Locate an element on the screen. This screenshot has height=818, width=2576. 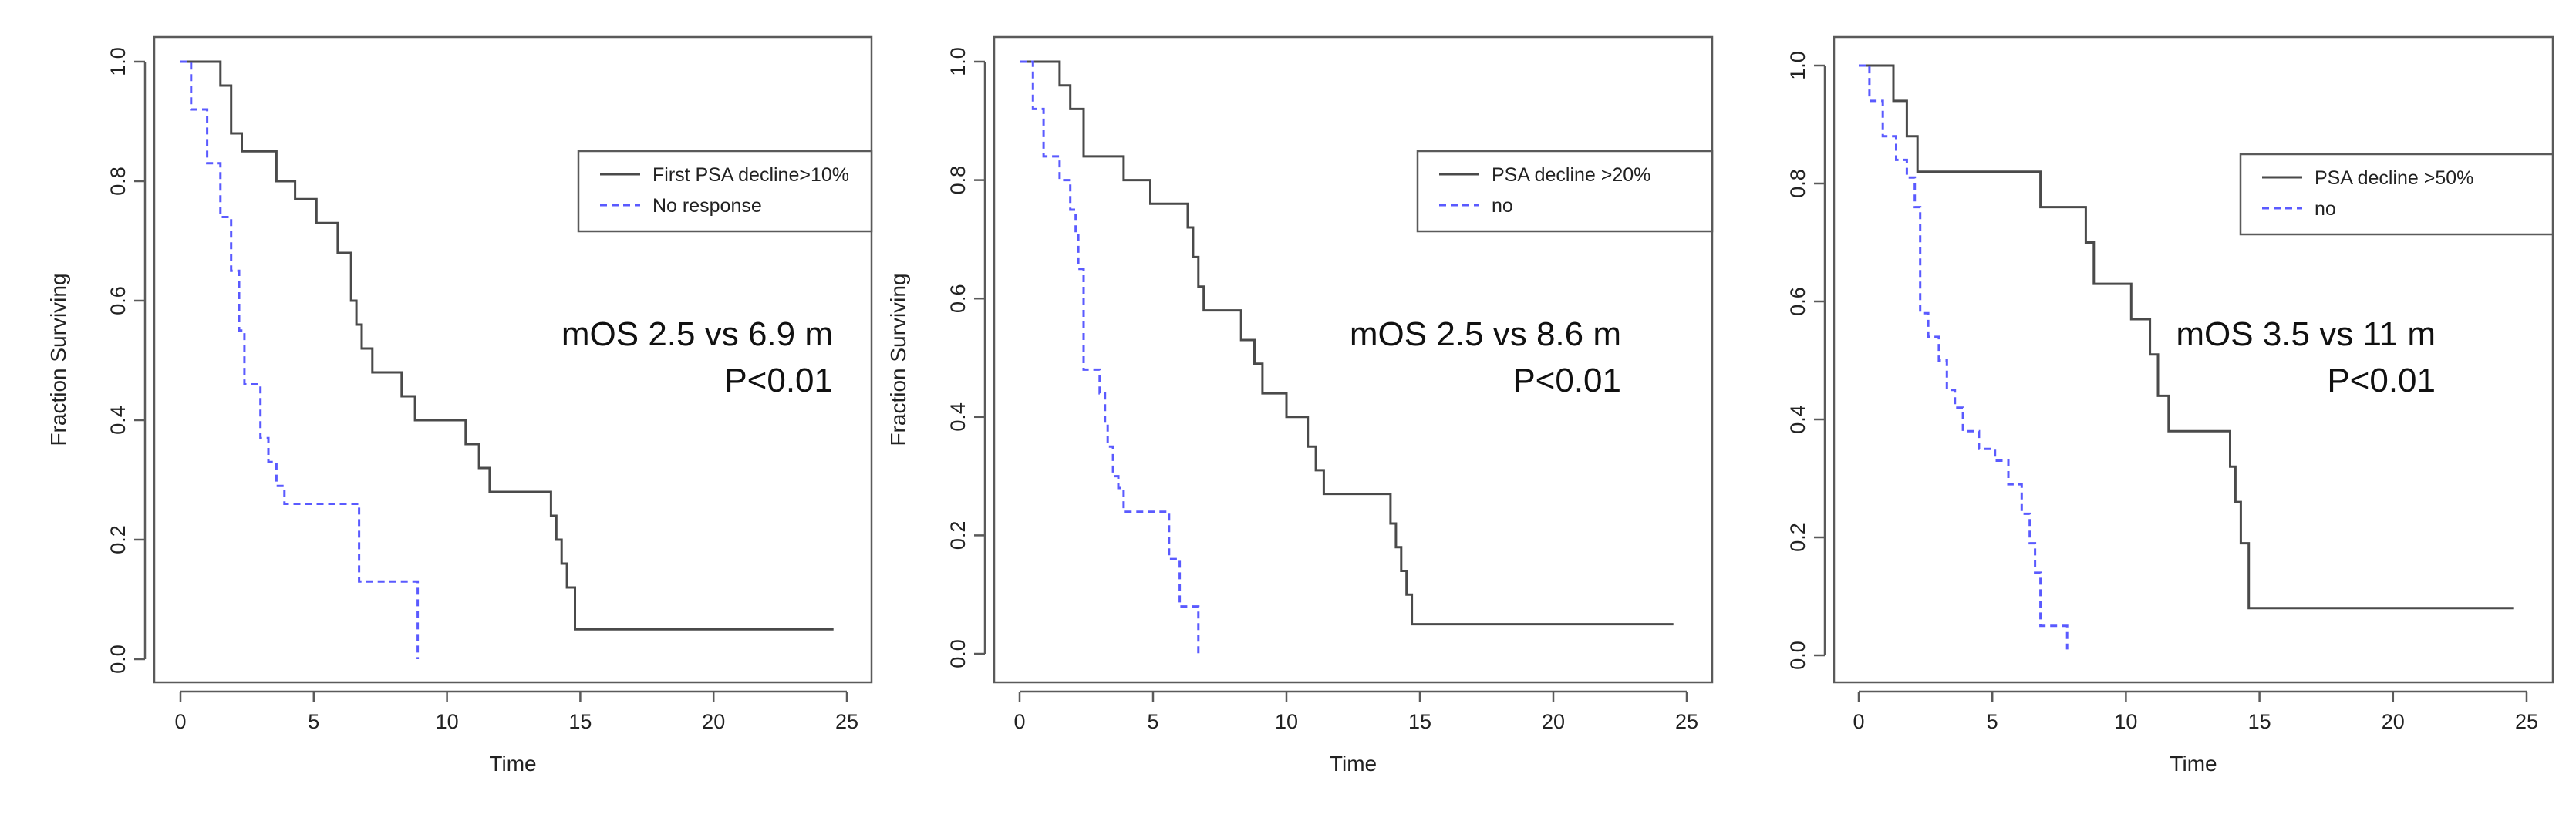
legend-label: First PSA decline>10% is located at coordinates (750, 175).